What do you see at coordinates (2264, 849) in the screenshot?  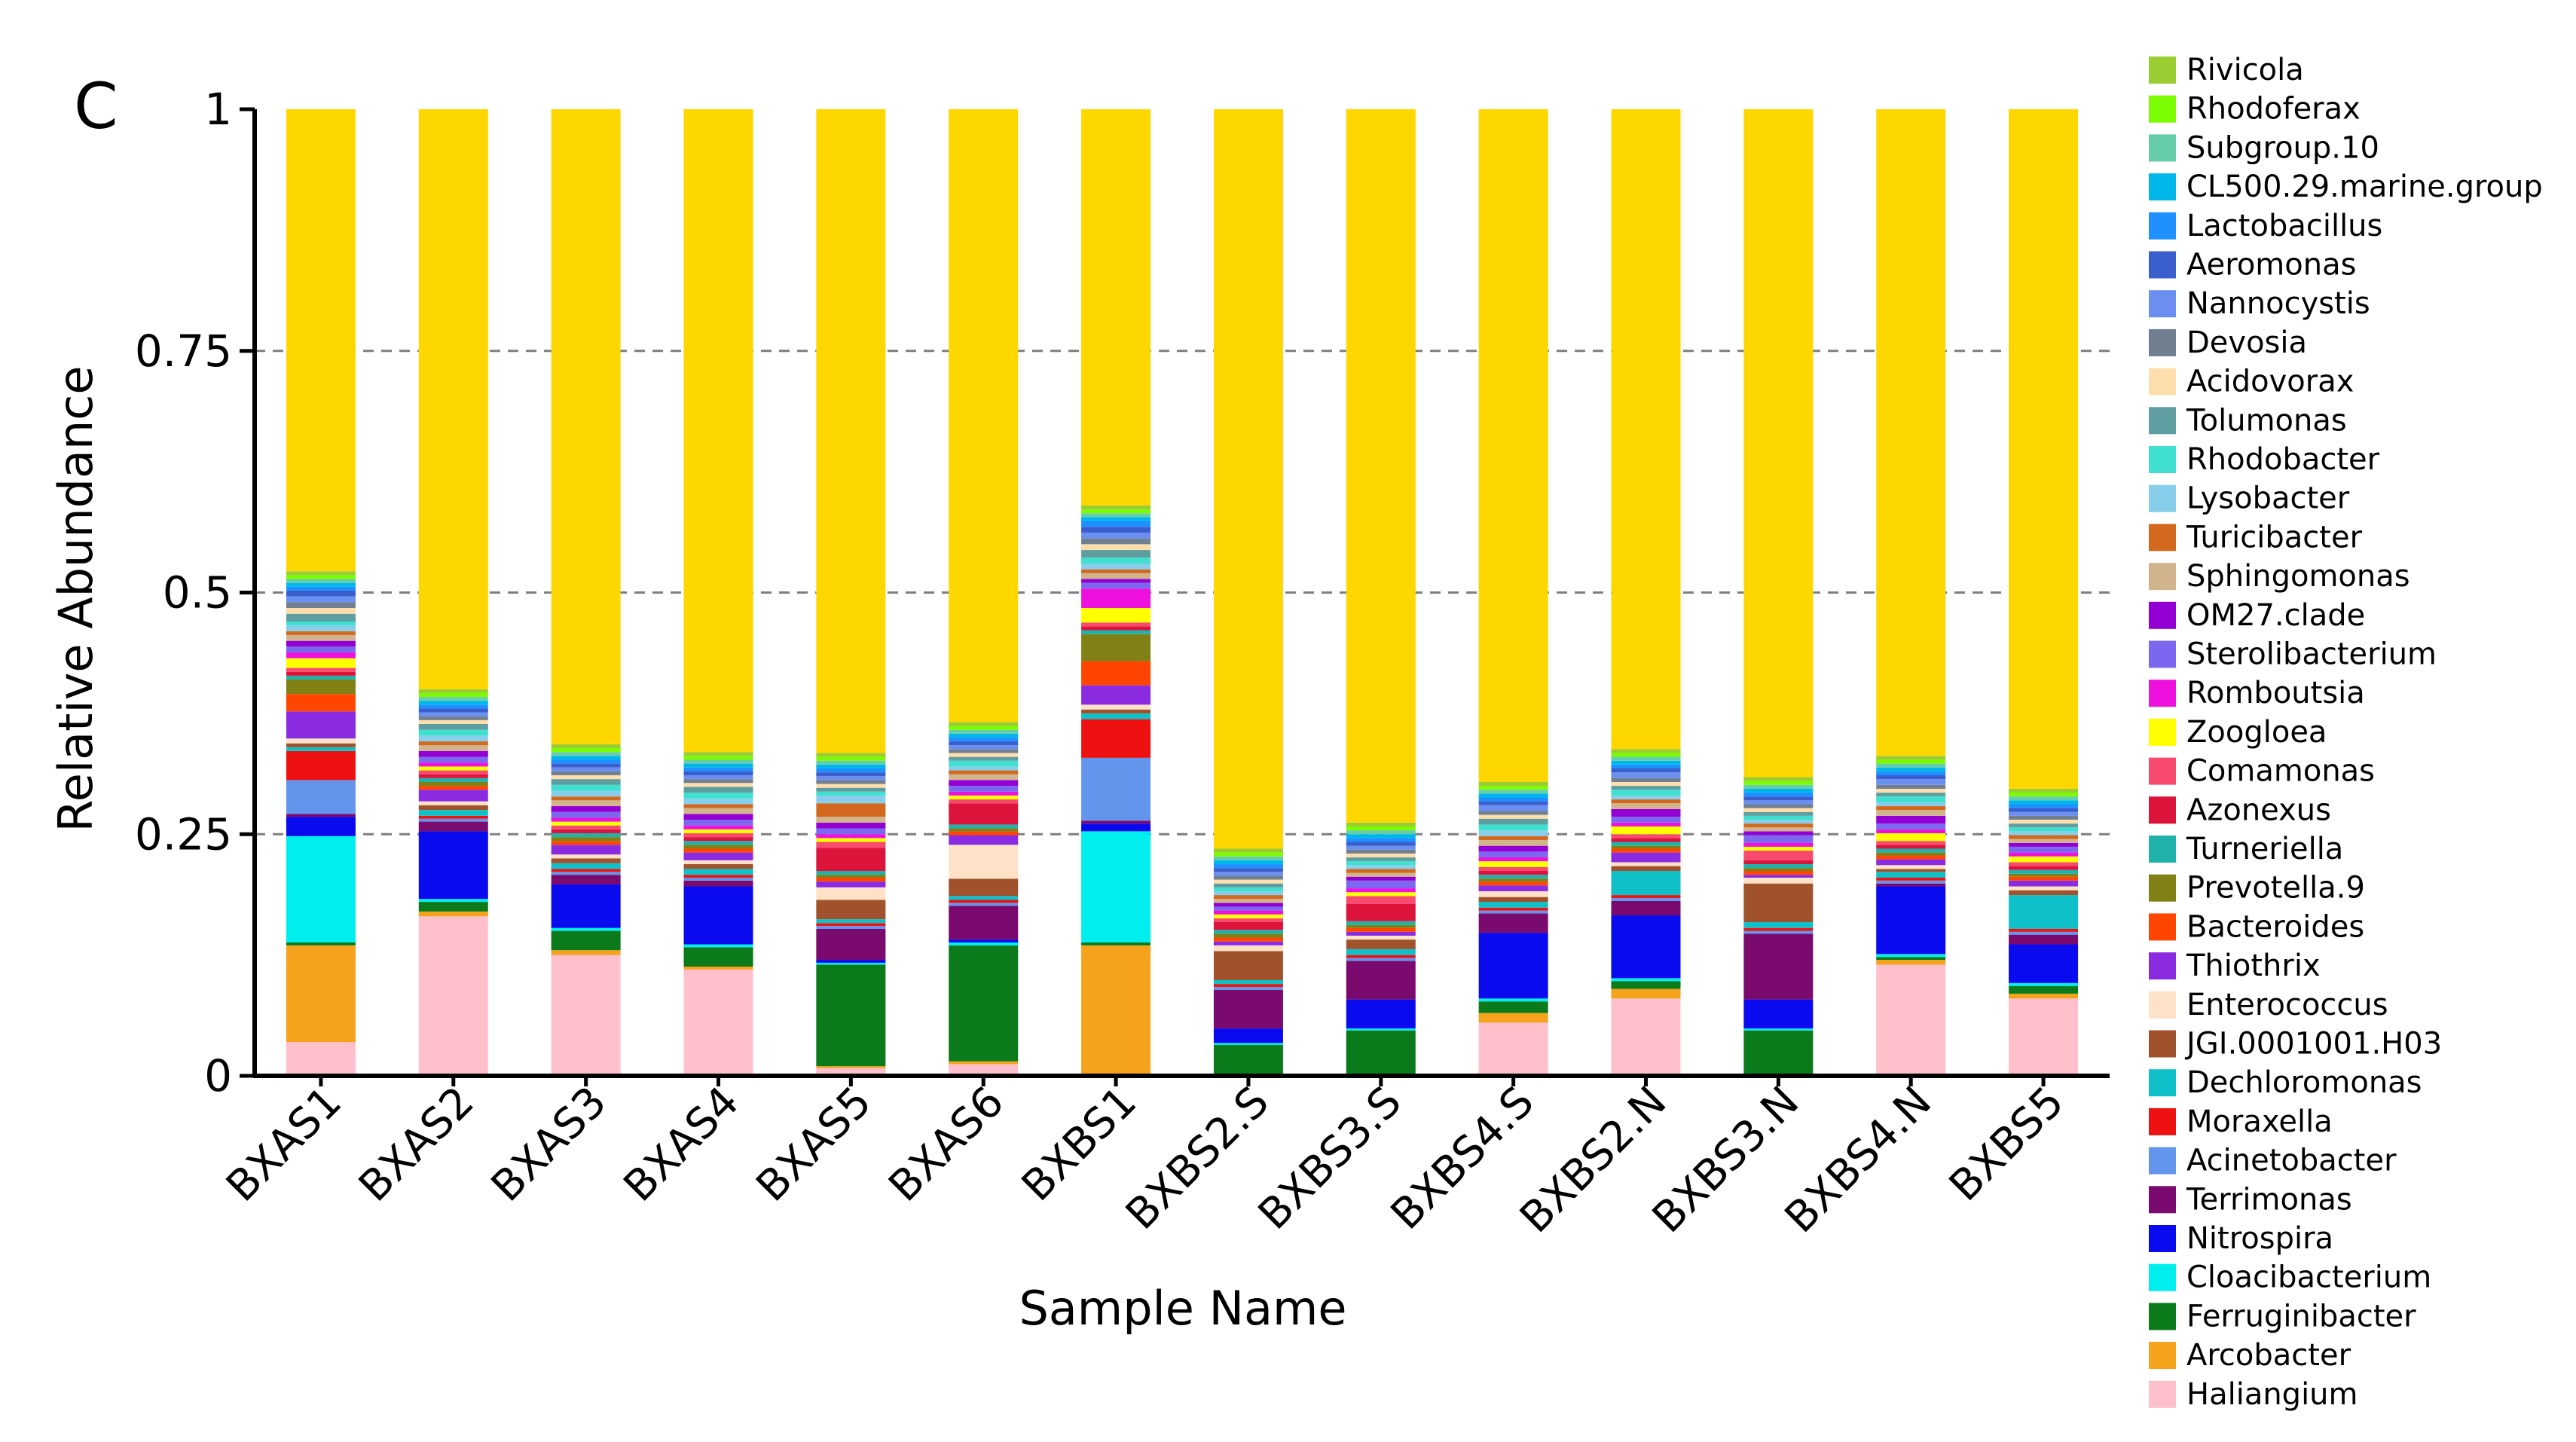 I see `legend-label: Turneriella` at bounding box center [2264, 849].